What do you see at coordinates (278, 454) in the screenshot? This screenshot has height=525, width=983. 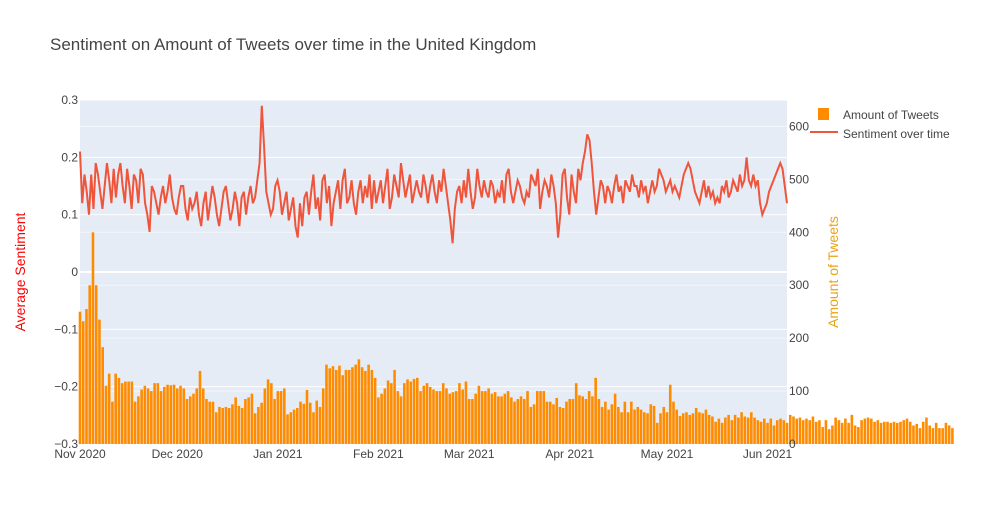 I see `x-tick-label: Jan 2021` at bounding box center [278, 454].